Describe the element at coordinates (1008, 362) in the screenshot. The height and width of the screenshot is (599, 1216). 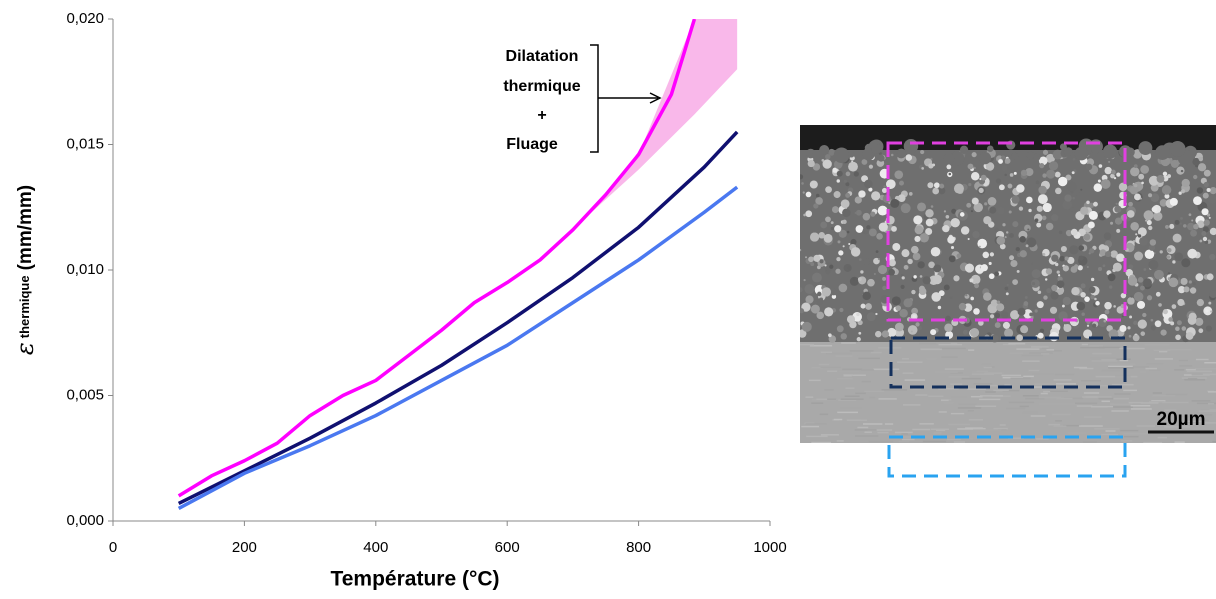
I see `region-box` at that location.